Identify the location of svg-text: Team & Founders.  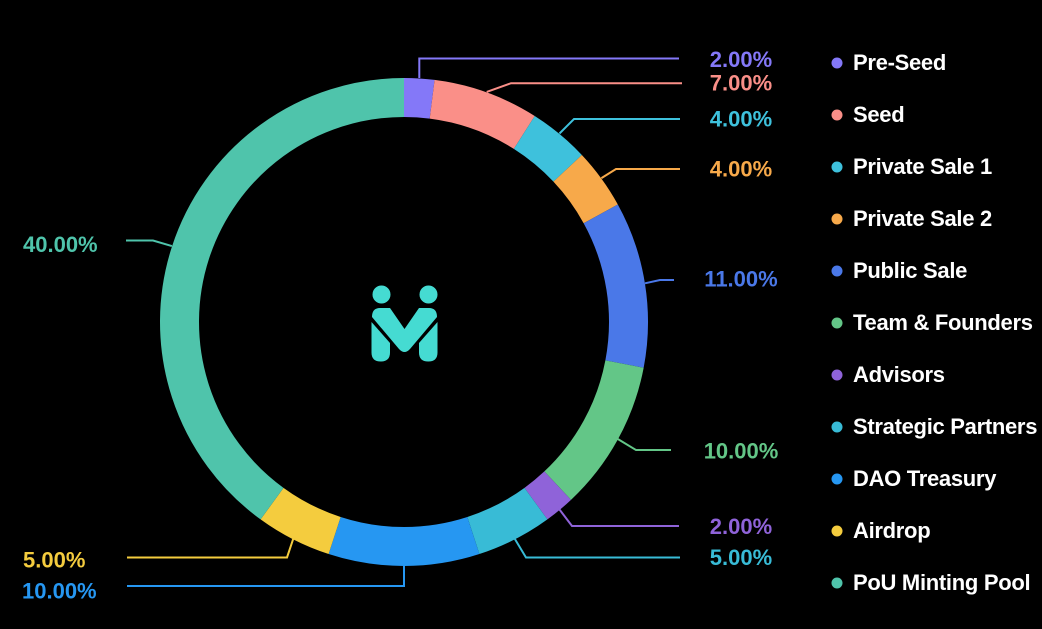
(943, 322).